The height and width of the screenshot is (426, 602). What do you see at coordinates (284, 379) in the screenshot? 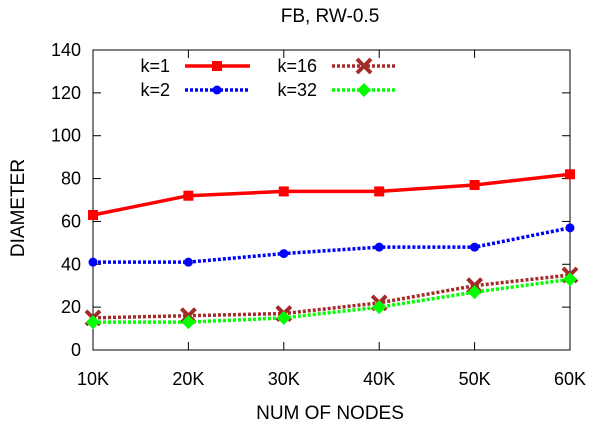
I see `x-tick-label: 30K` at bounding box center [284, 379].